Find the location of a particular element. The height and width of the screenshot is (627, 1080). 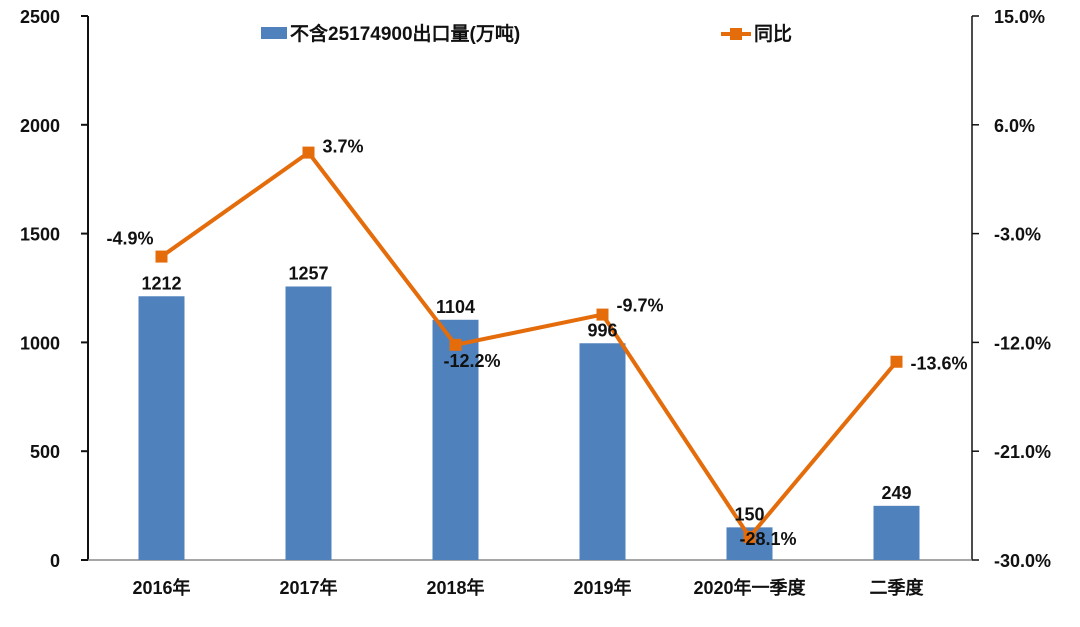

legend-bar-swatch-icon is located at coordinates (274, 33).